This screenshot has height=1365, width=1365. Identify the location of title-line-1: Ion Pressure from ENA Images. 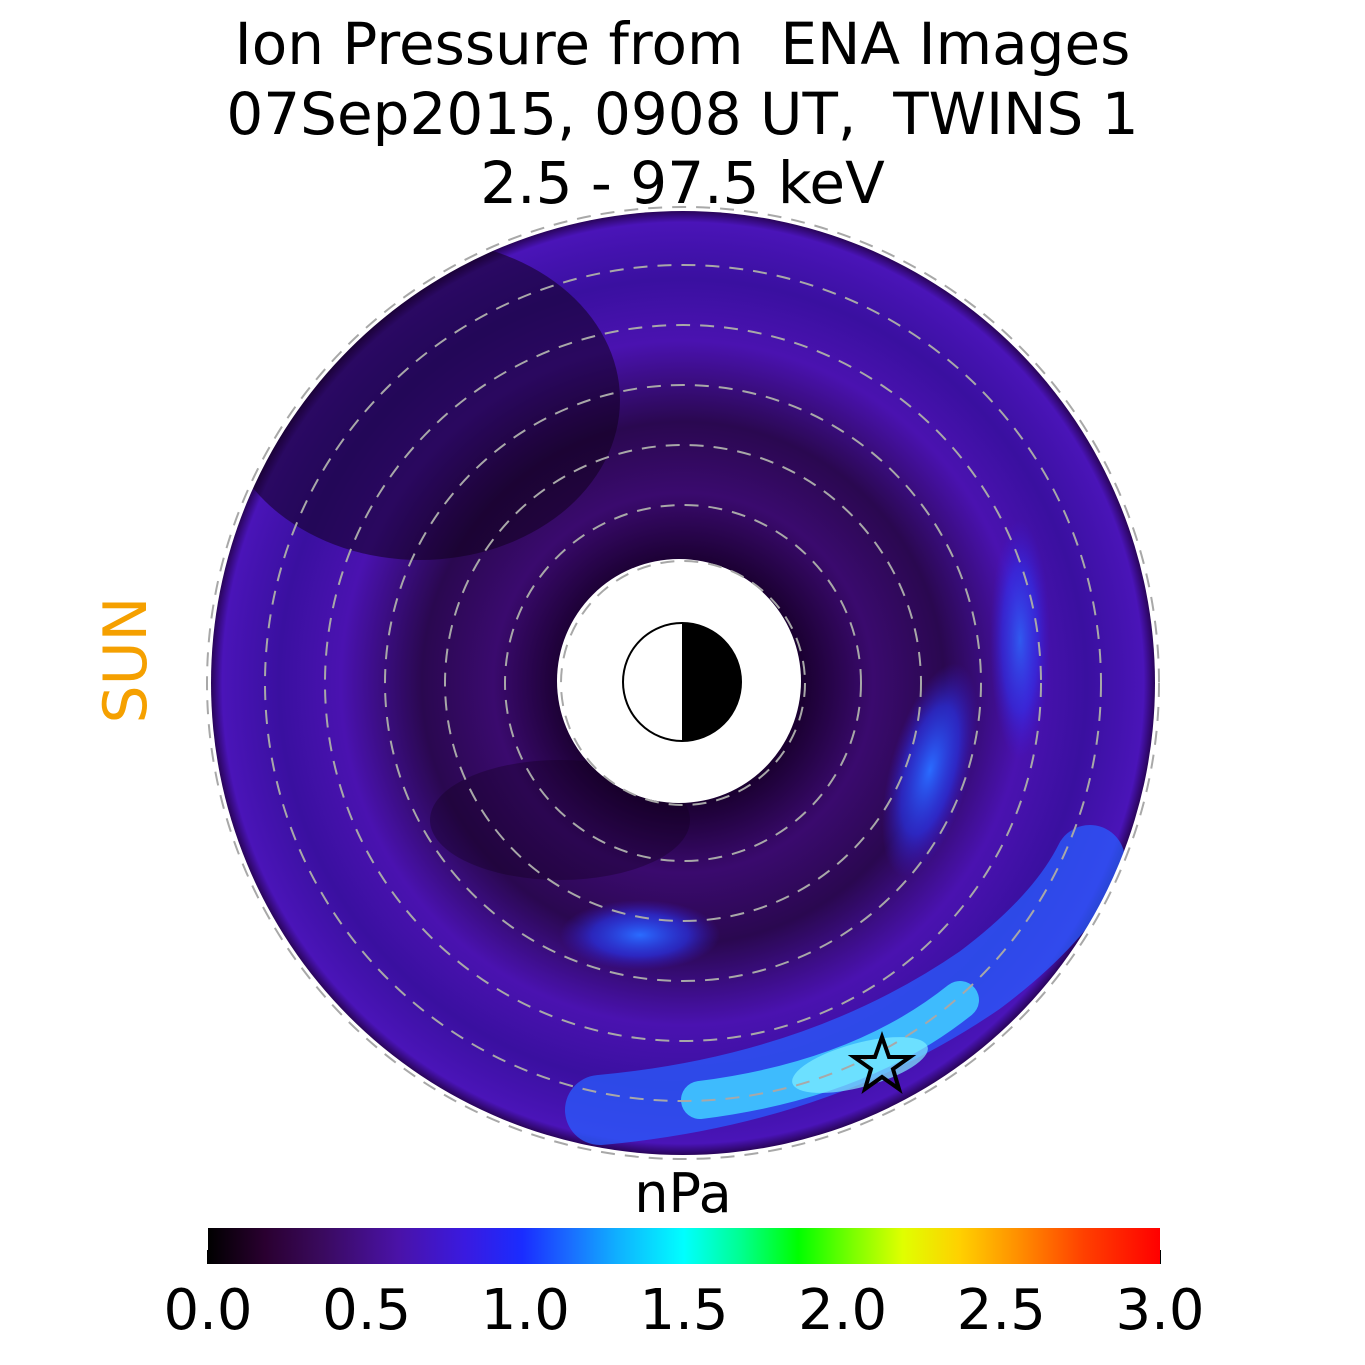
(682, 44).